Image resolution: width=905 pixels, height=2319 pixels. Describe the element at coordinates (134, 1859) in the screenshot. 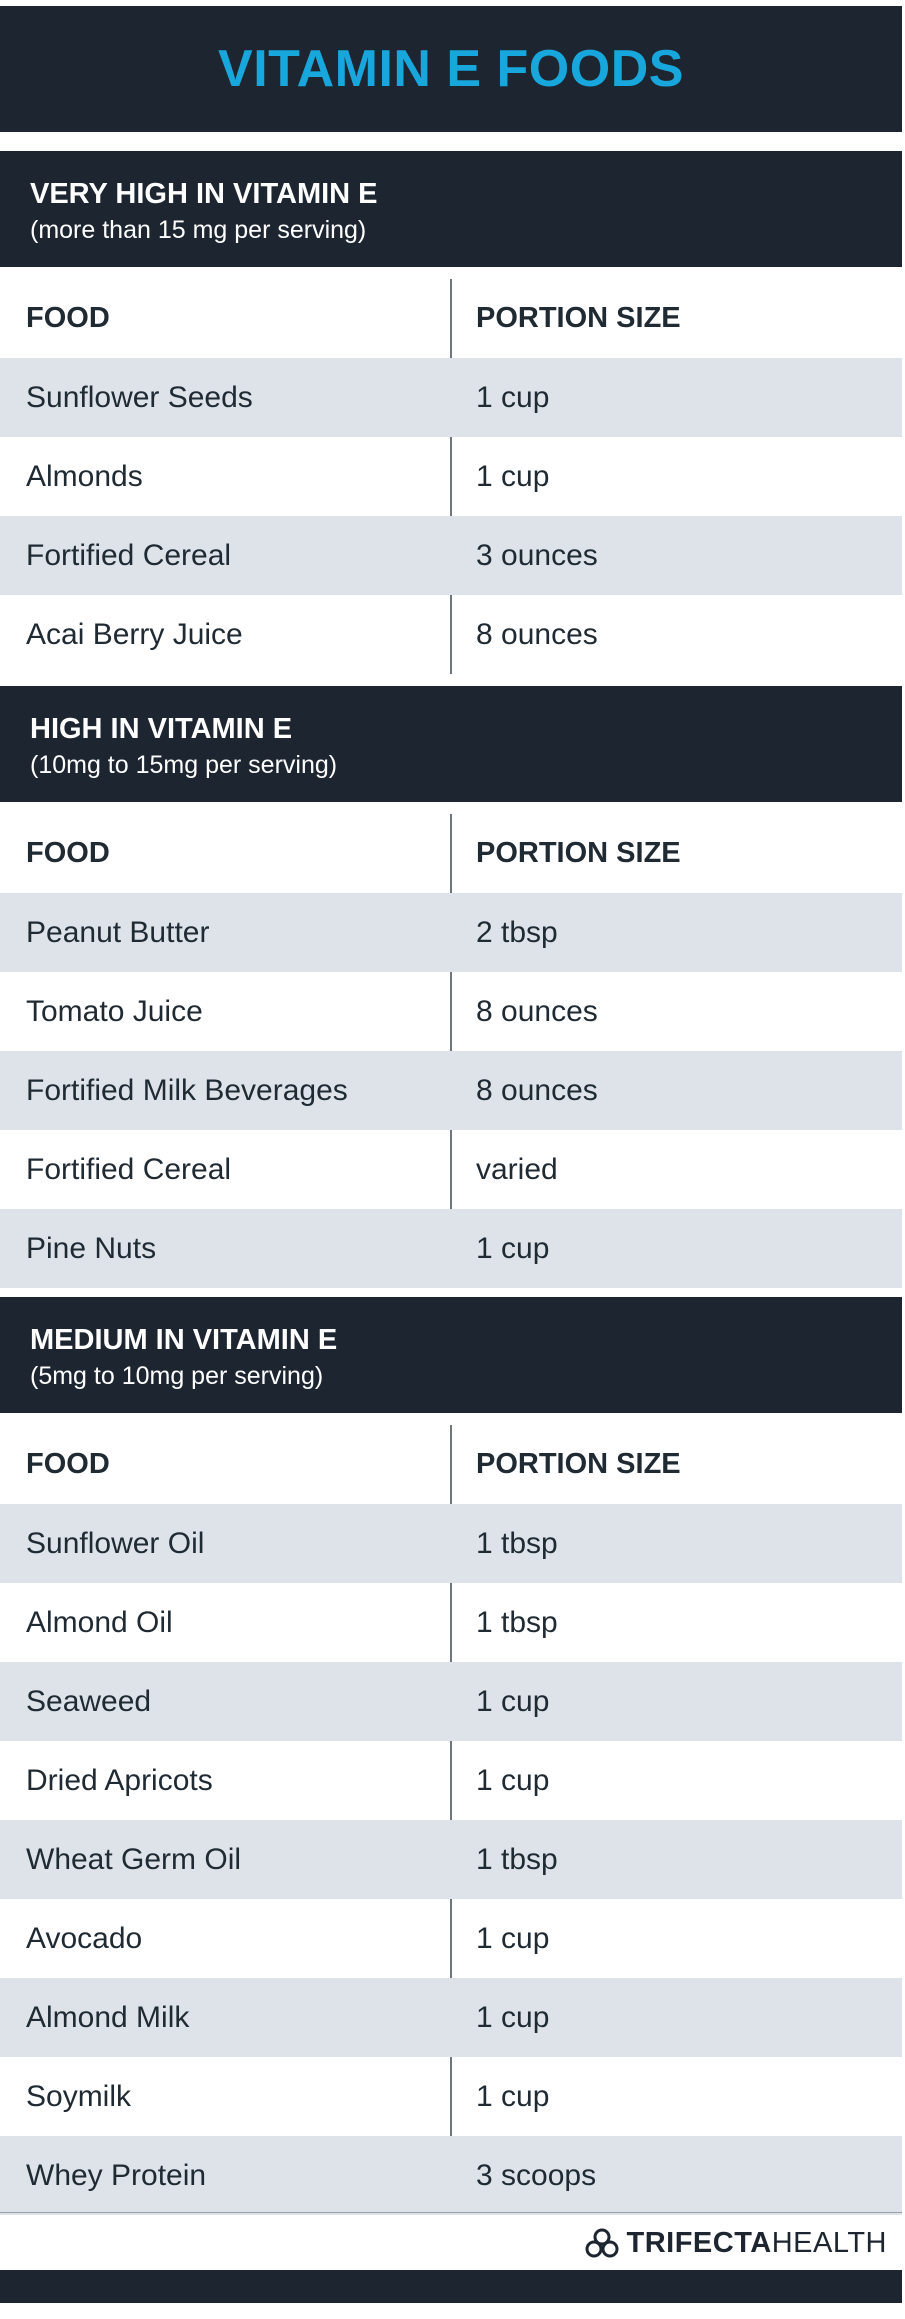

I see `food-name: Wheat Germ Oil` at that location.